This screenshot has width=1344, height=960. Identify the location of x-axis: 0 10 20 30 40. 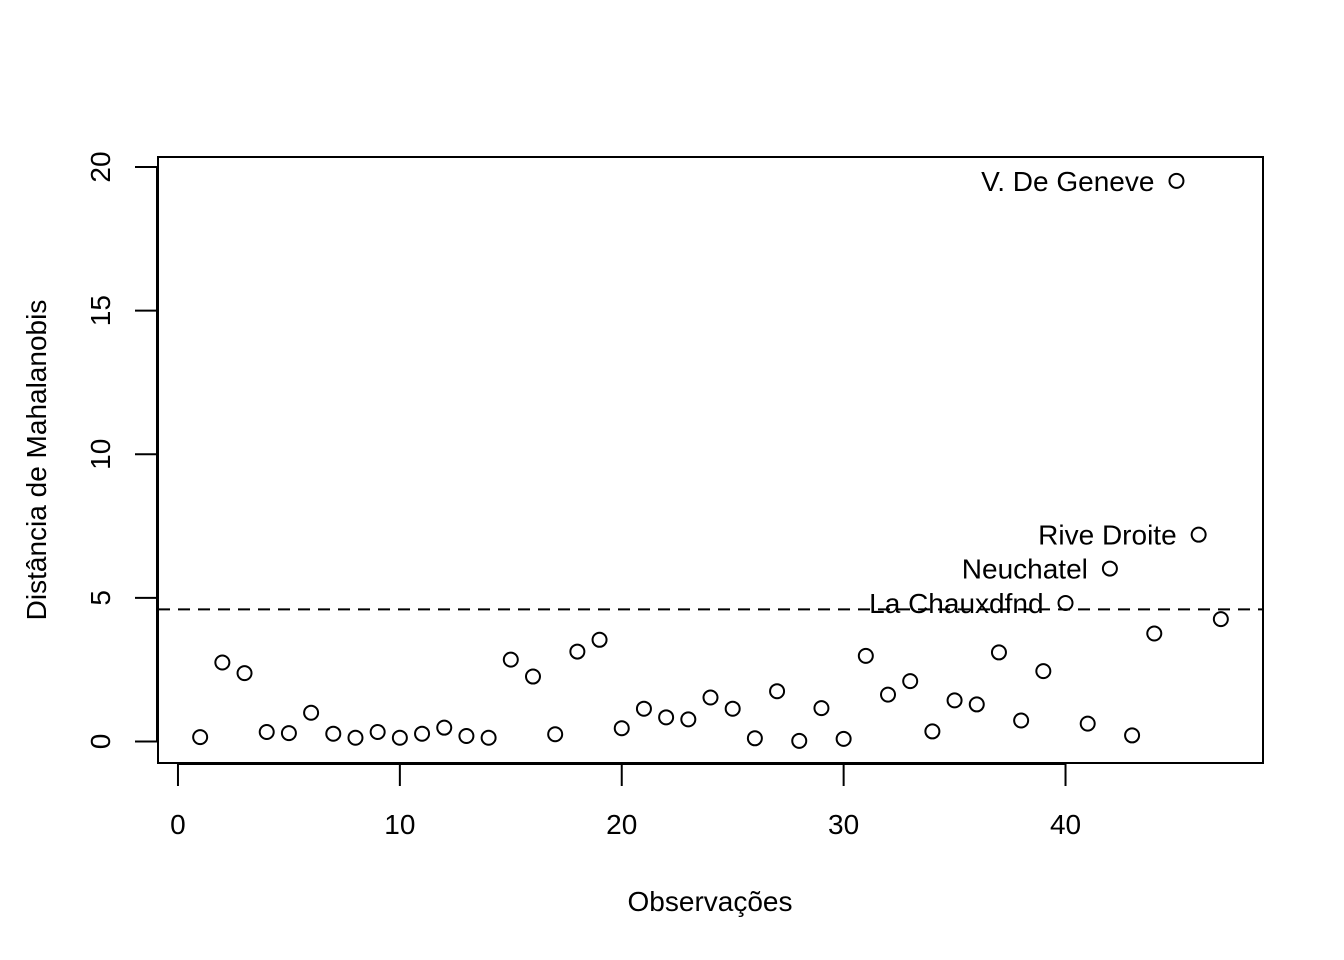
(625, 801).